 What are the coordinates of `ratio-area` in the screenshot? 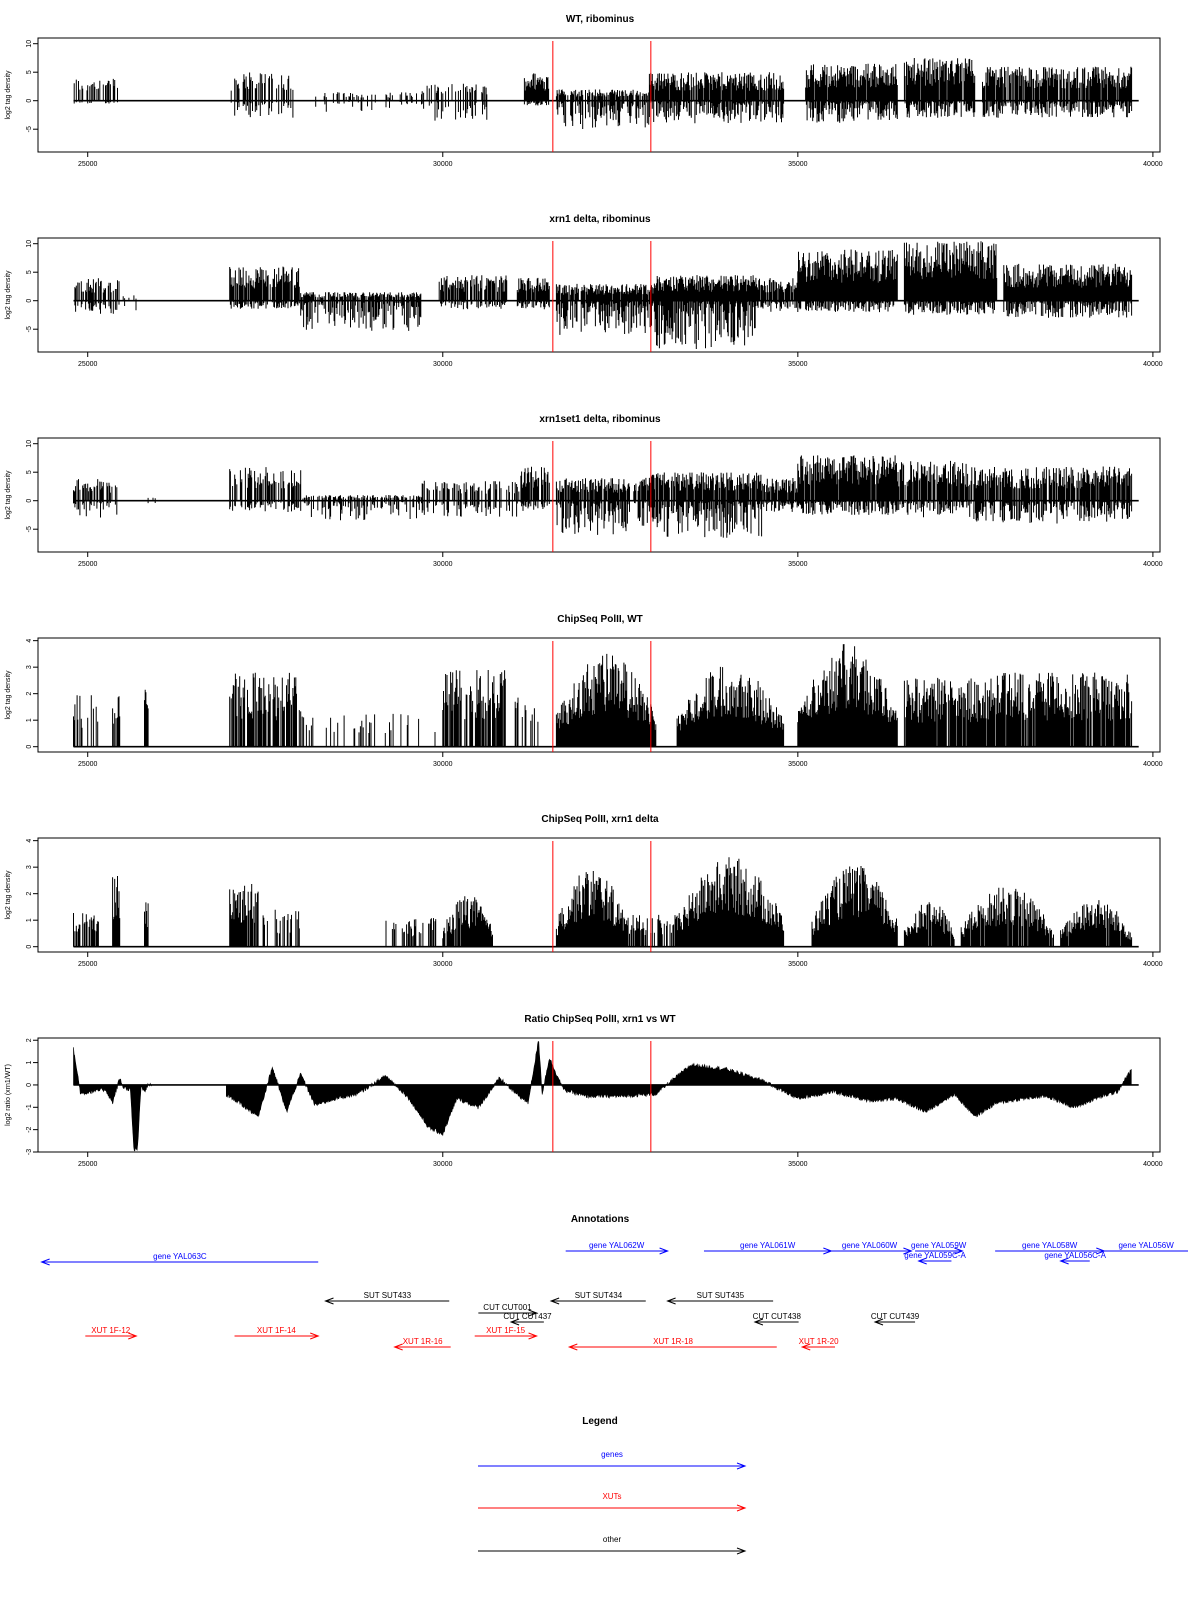 It's located at (602, 1096).